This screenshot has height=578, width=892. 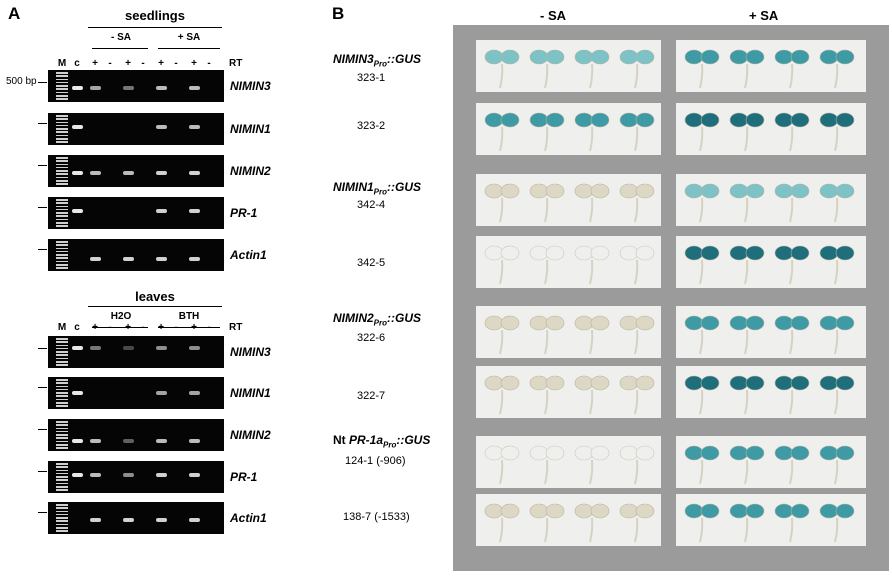 What do you see at coordinates (771, 392) in the screenshot?
I see `seedling-photo-row-5-plus-sa` at bounding box center [771, 392].